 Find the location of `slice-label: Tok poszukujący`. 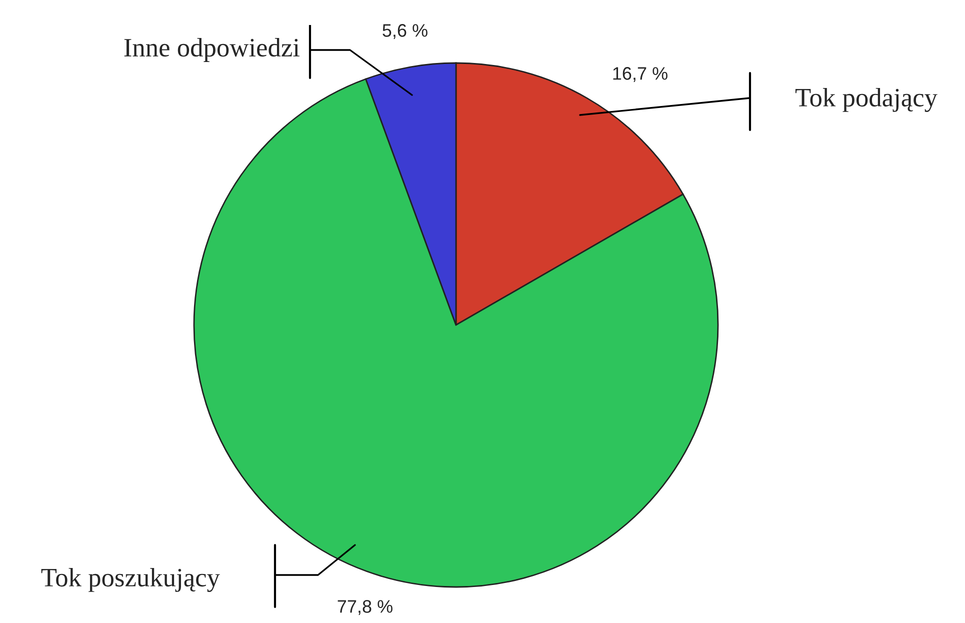

slice-label: Tok poszukujący is located at coordinates (130, 580).